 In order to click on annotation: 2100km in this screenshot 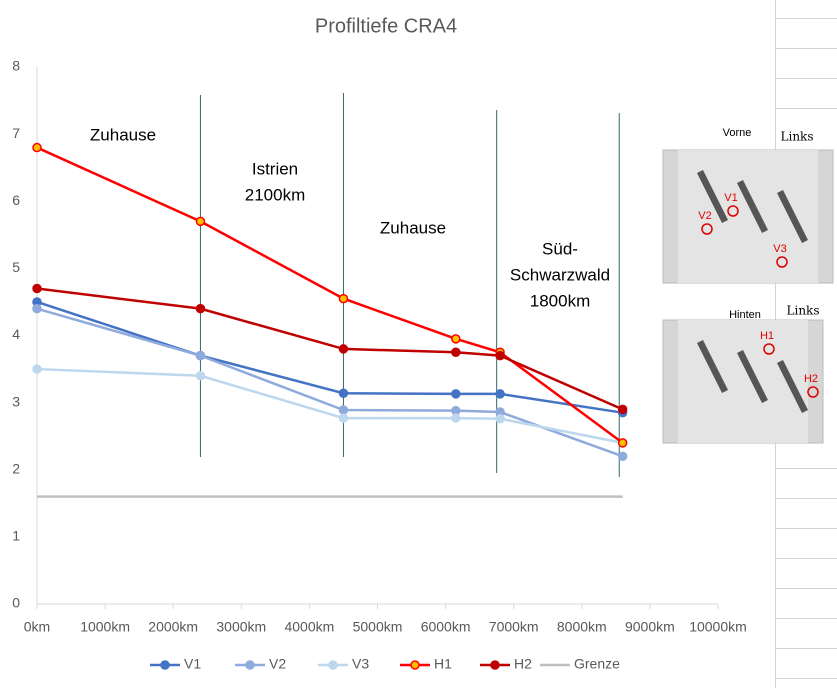, I will do `click(275, 194)`.